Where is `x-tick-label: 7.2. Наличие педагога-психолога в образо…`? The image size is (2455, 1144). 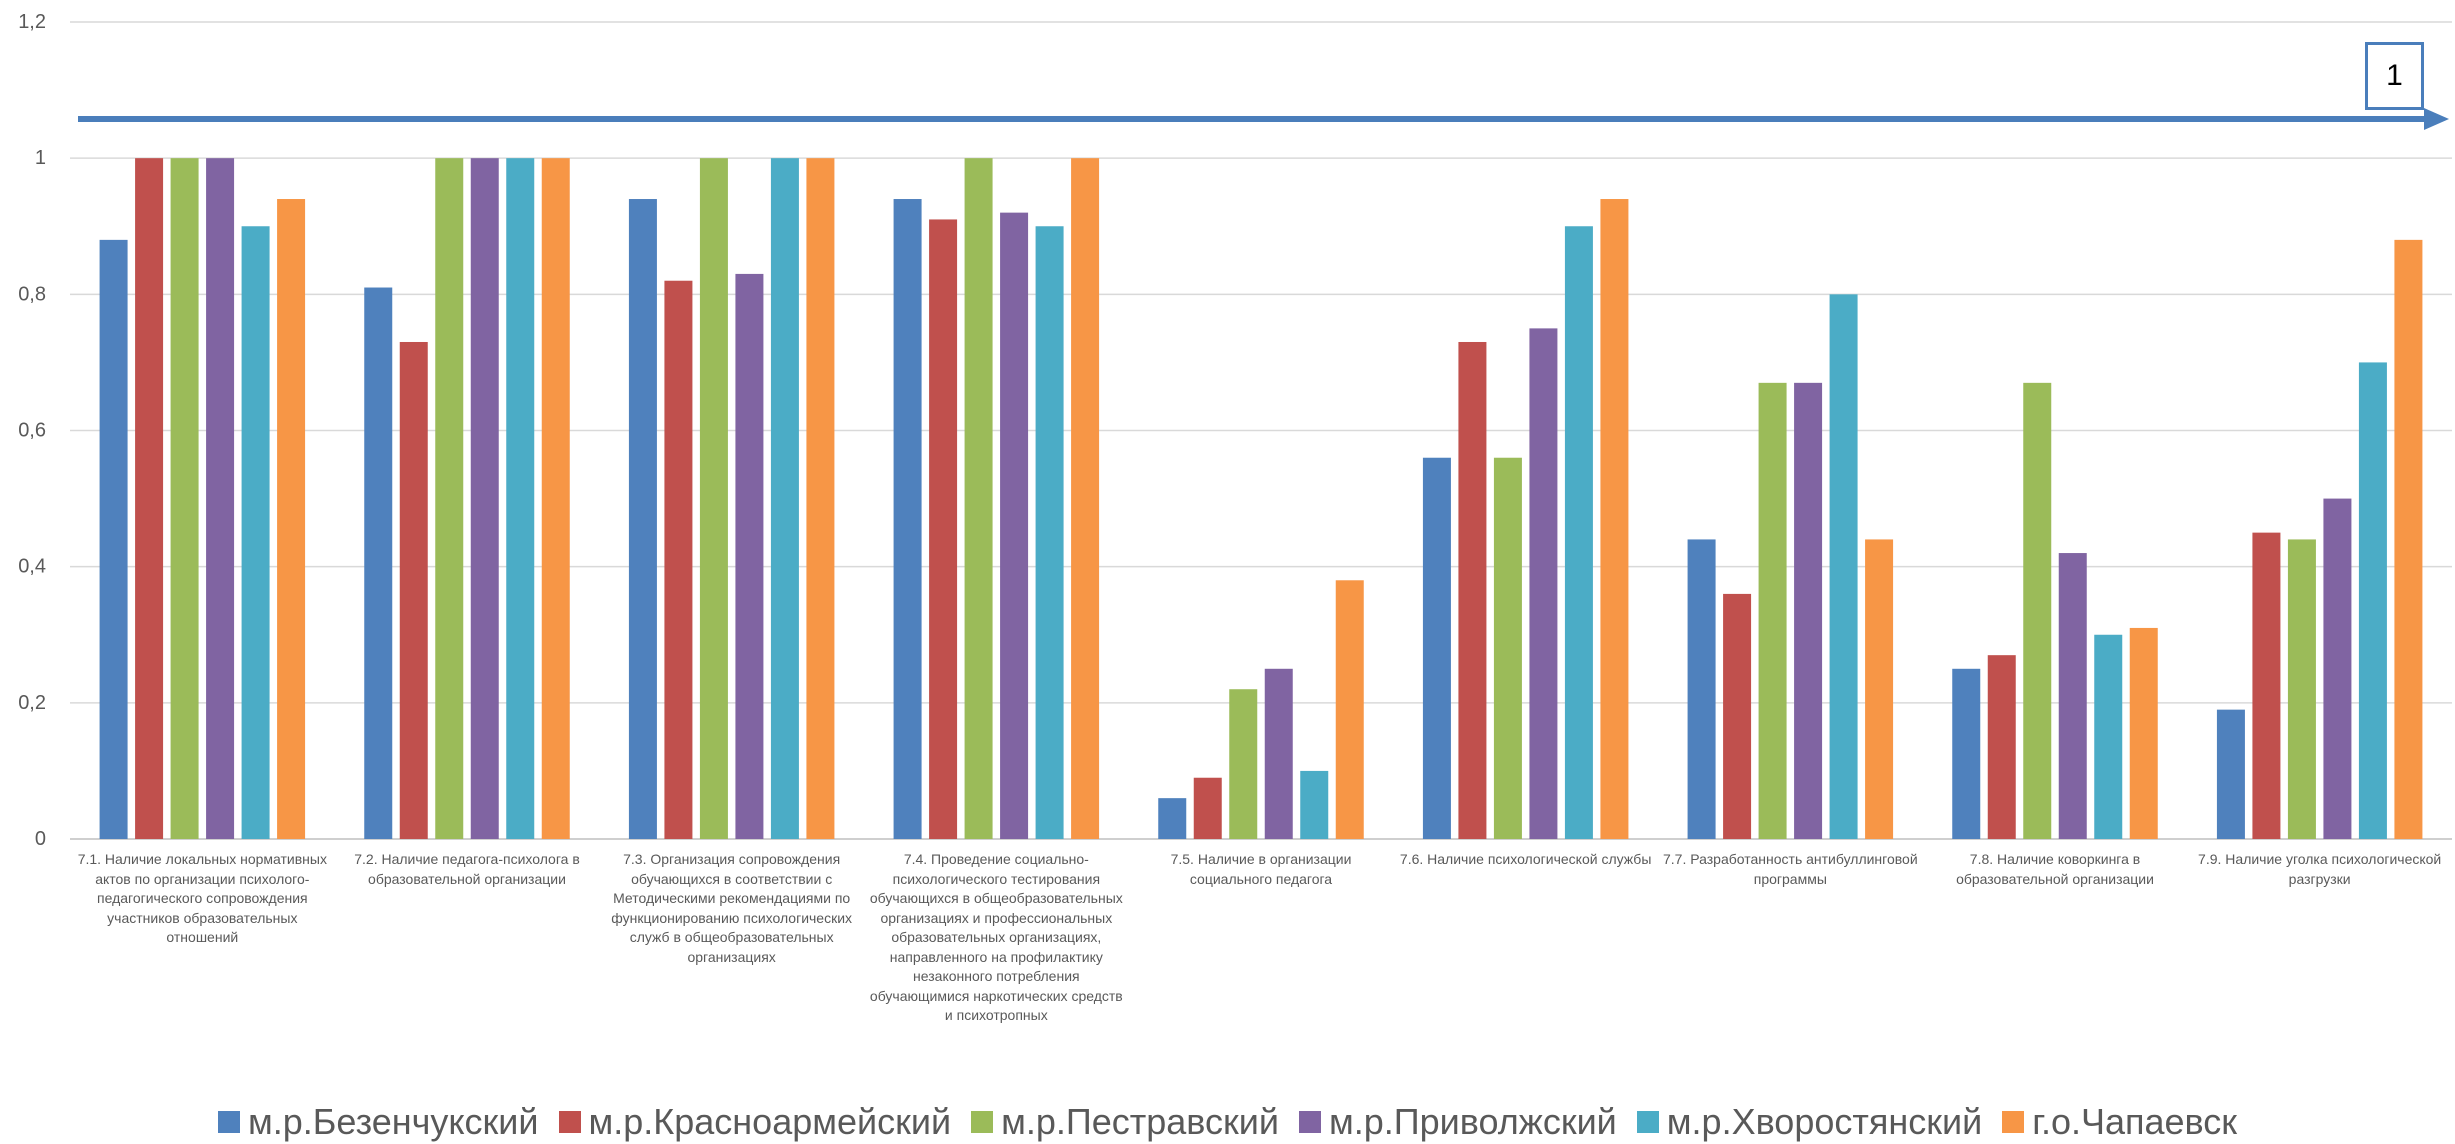
x-tick-label: 7.2. Наличие педагога-психолога в образо… is located at coordinates (467, 869).